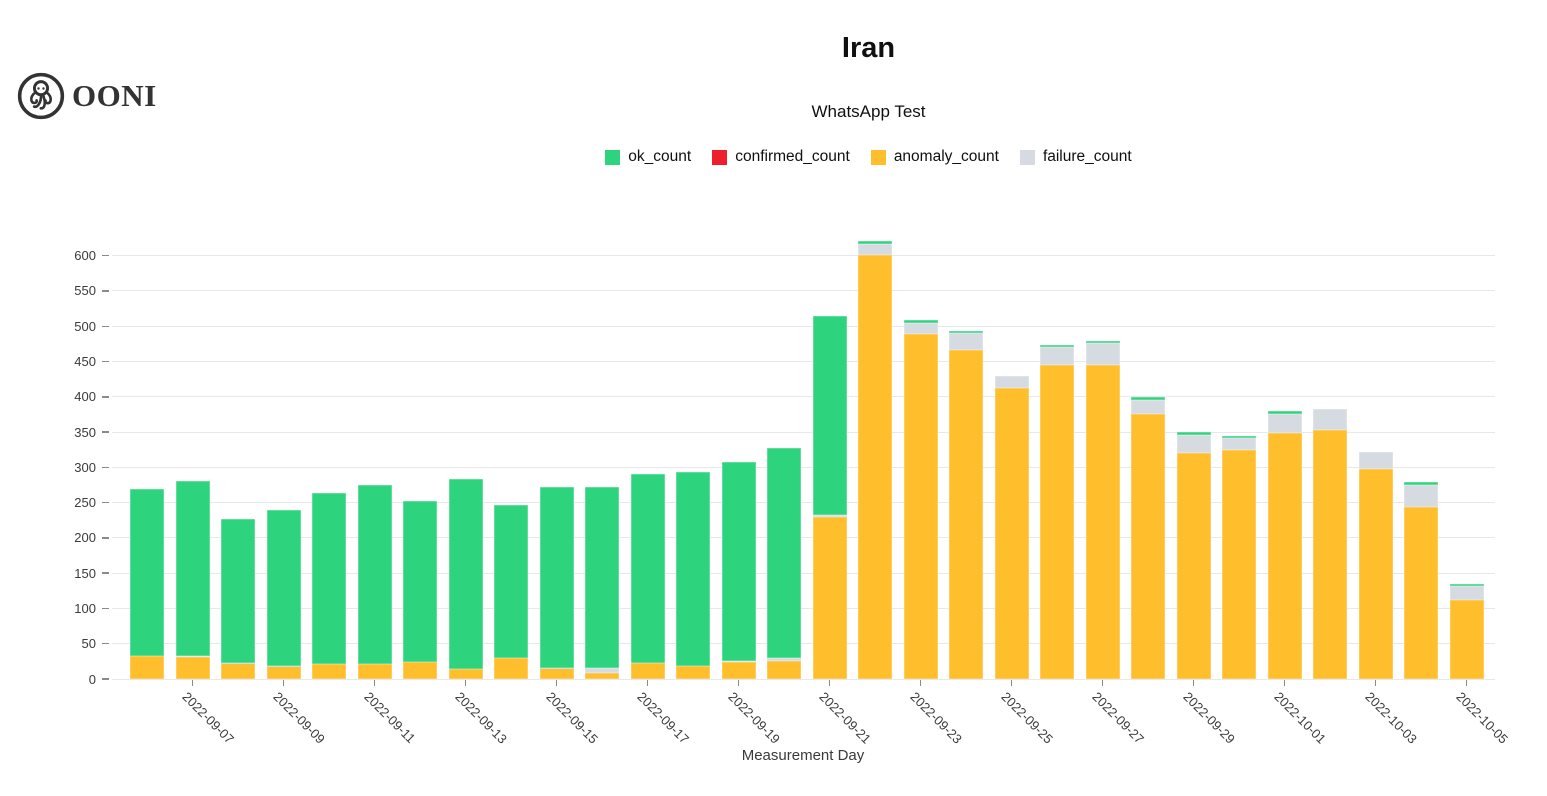 This screenshot has height=796, width=1547. I want to click on legend-item-ok-count: ok_count, so click(648, 157).